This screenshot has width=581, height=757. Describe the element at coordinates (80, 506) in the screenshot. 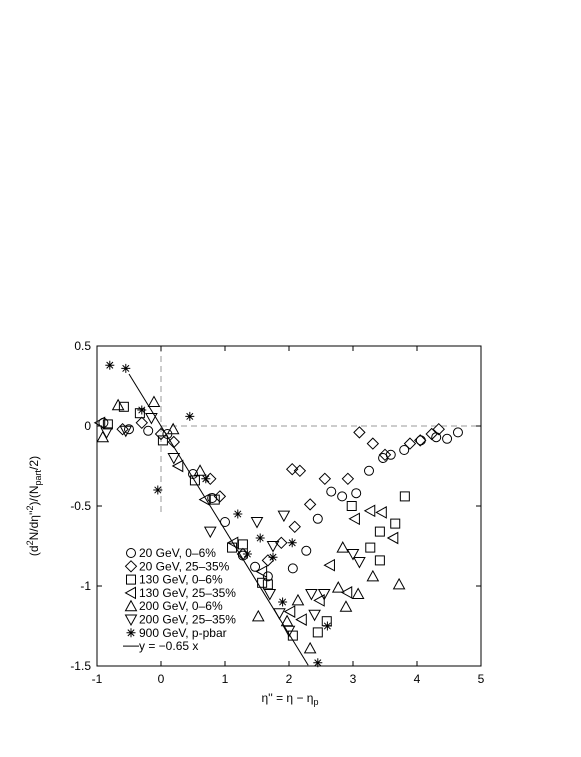

I see `y-tick-label: -0.5` at that location.